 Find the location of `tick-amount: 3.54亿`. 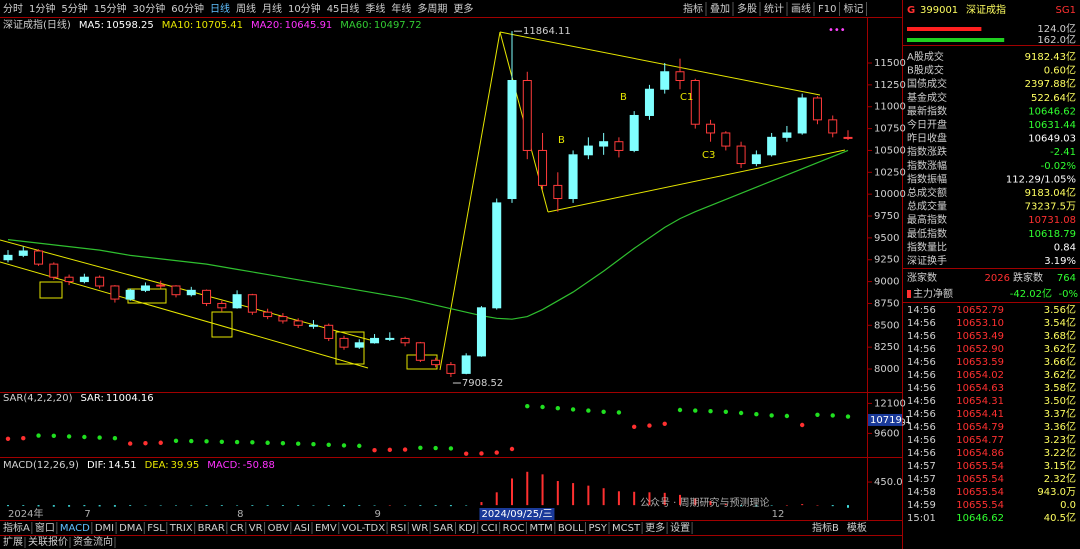

tick-amount: 3.54亿 is located at coordinates (1060, 322).